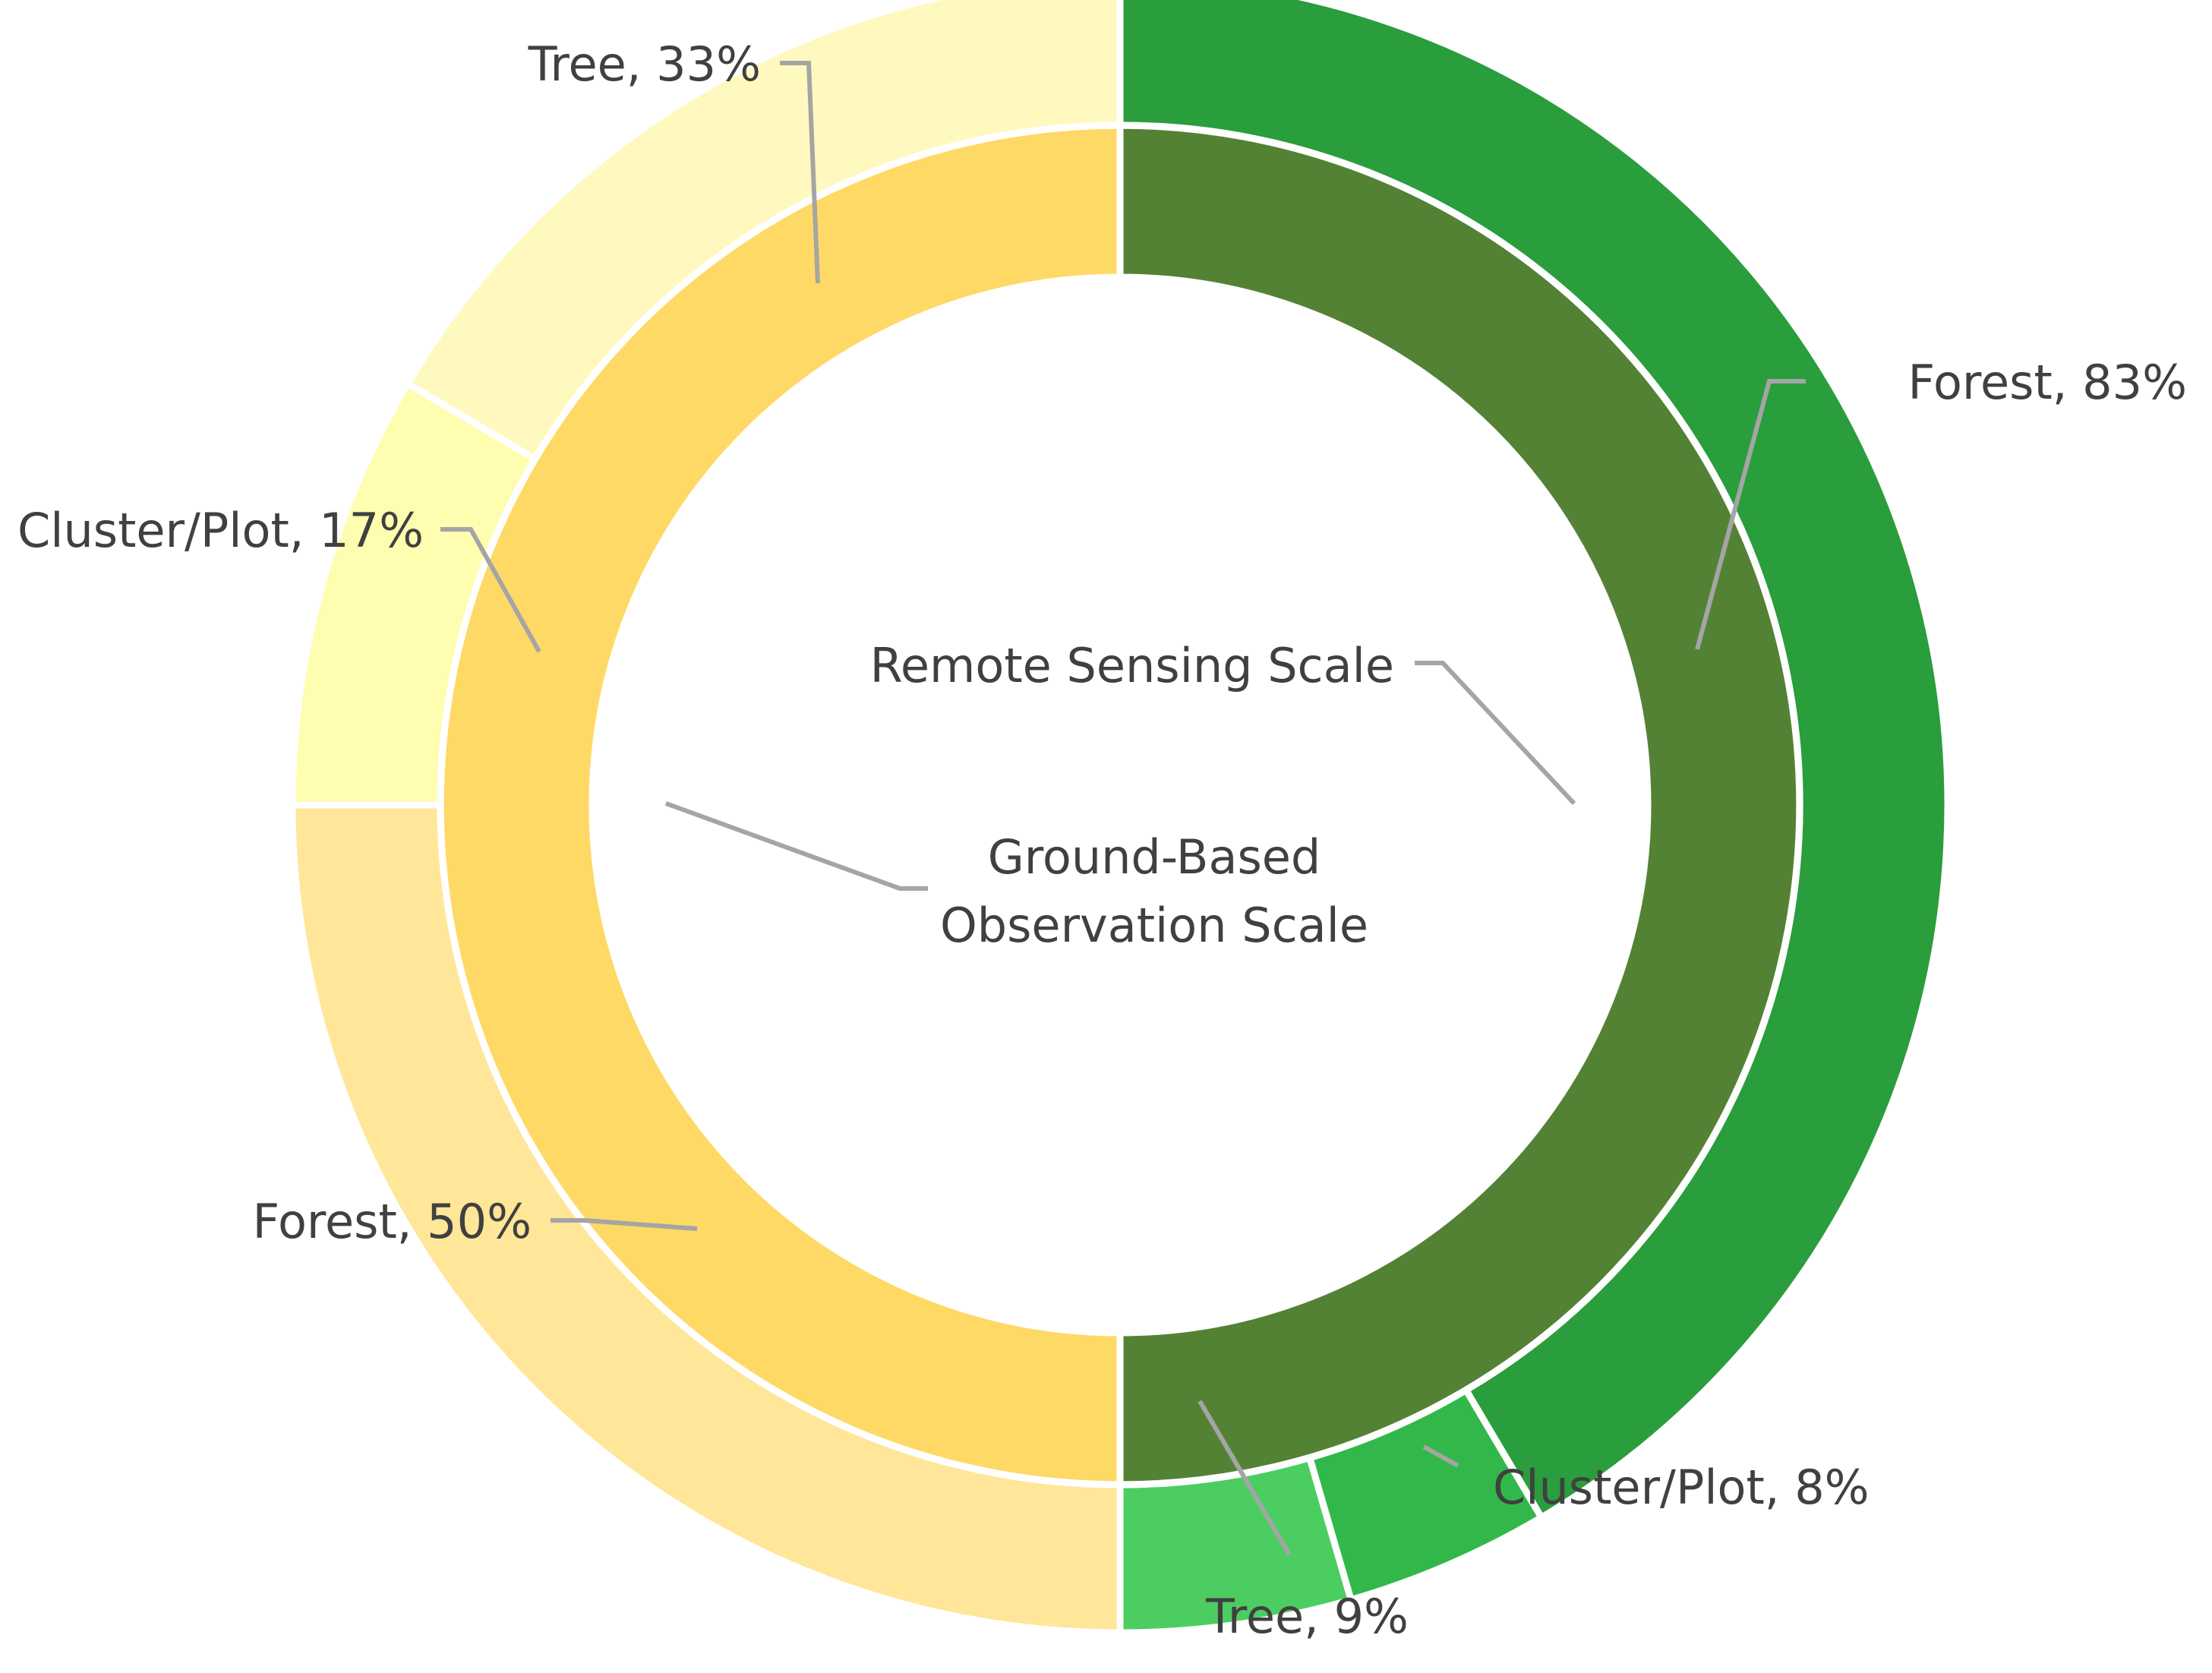 The image size is (2212, 1673). I want to click on label-inner-ground-line2: Observation Scale, so click(1154, 925).